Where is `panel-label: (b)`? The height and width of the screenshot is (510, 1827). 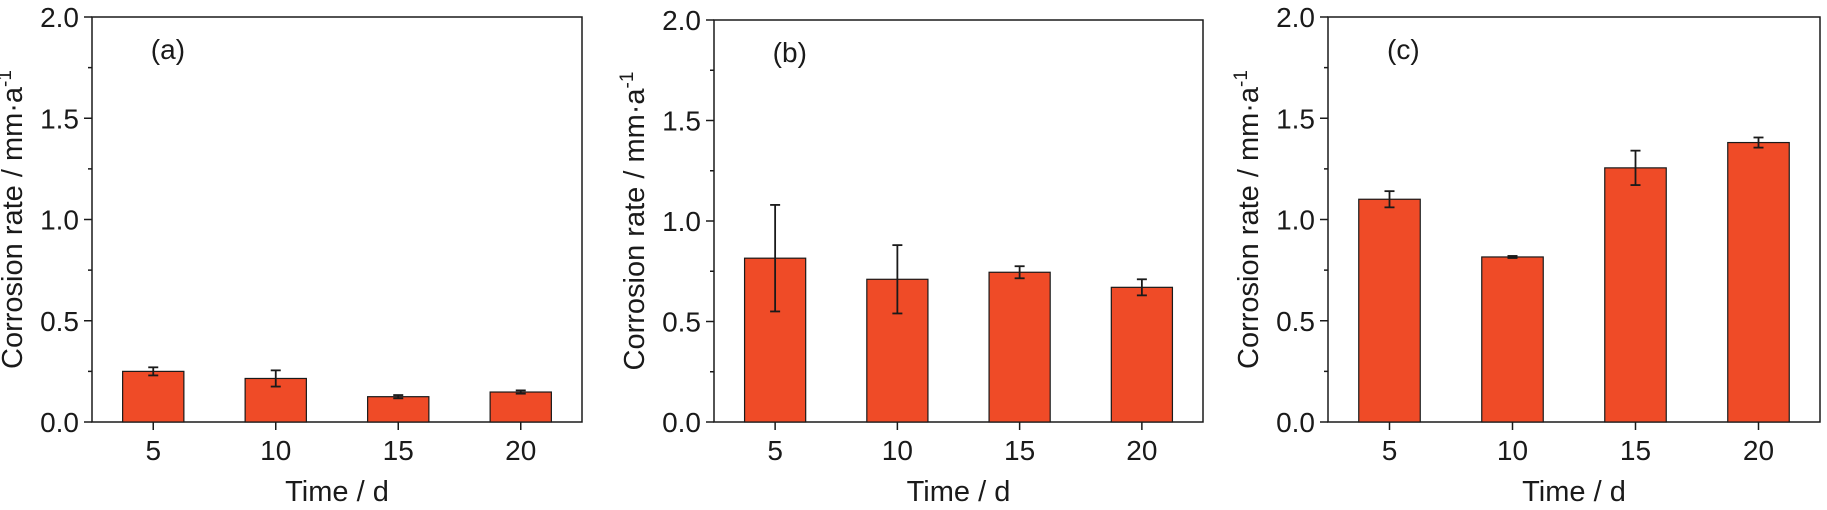 panel-label: (b) is located at coordinates (790, 52).